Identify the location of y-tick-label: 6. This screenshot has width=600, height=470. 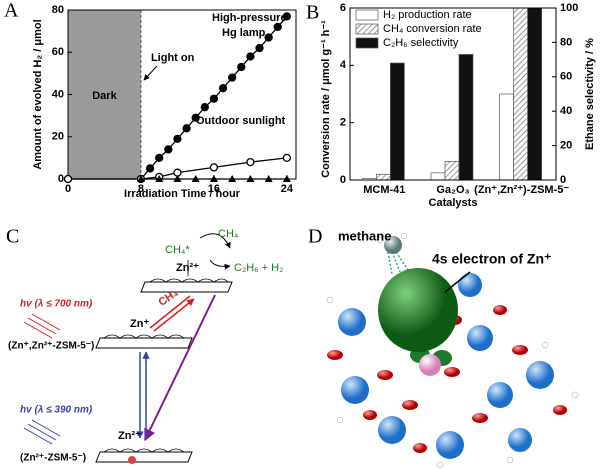
(343, 8).